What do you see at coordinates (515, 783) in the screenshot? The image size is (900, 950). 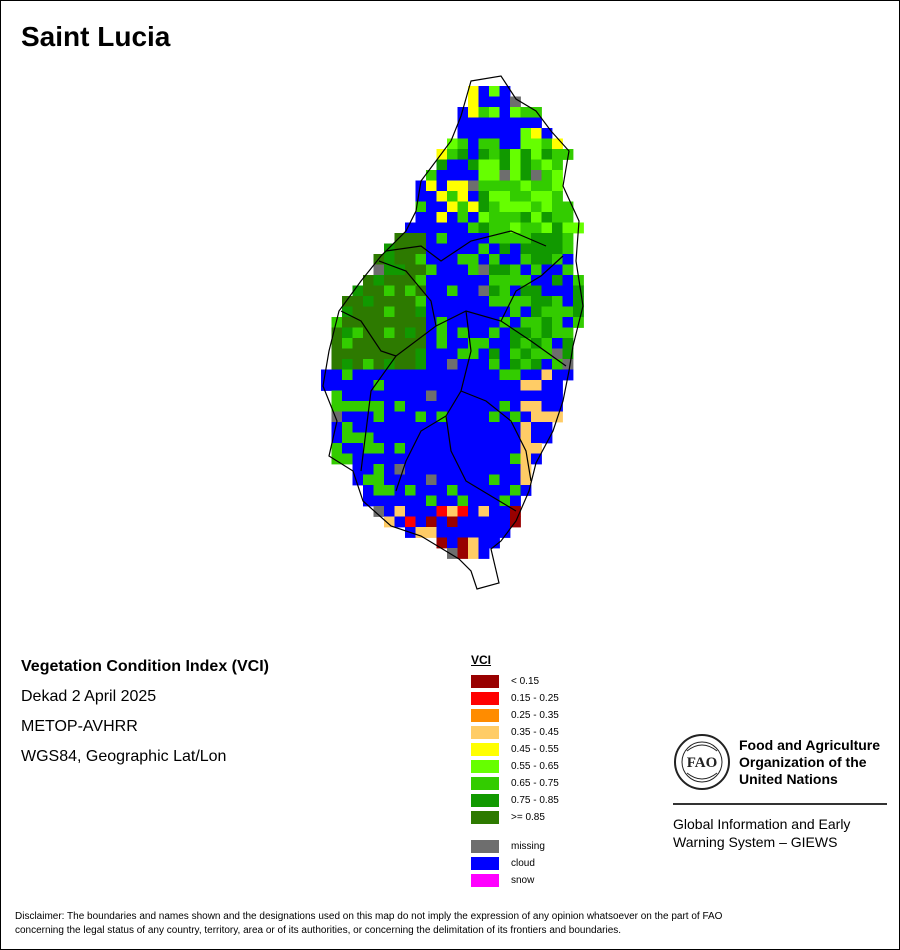 I see `legend-class-row: 0.65 - 0.75` at bounding box center [515, 783].